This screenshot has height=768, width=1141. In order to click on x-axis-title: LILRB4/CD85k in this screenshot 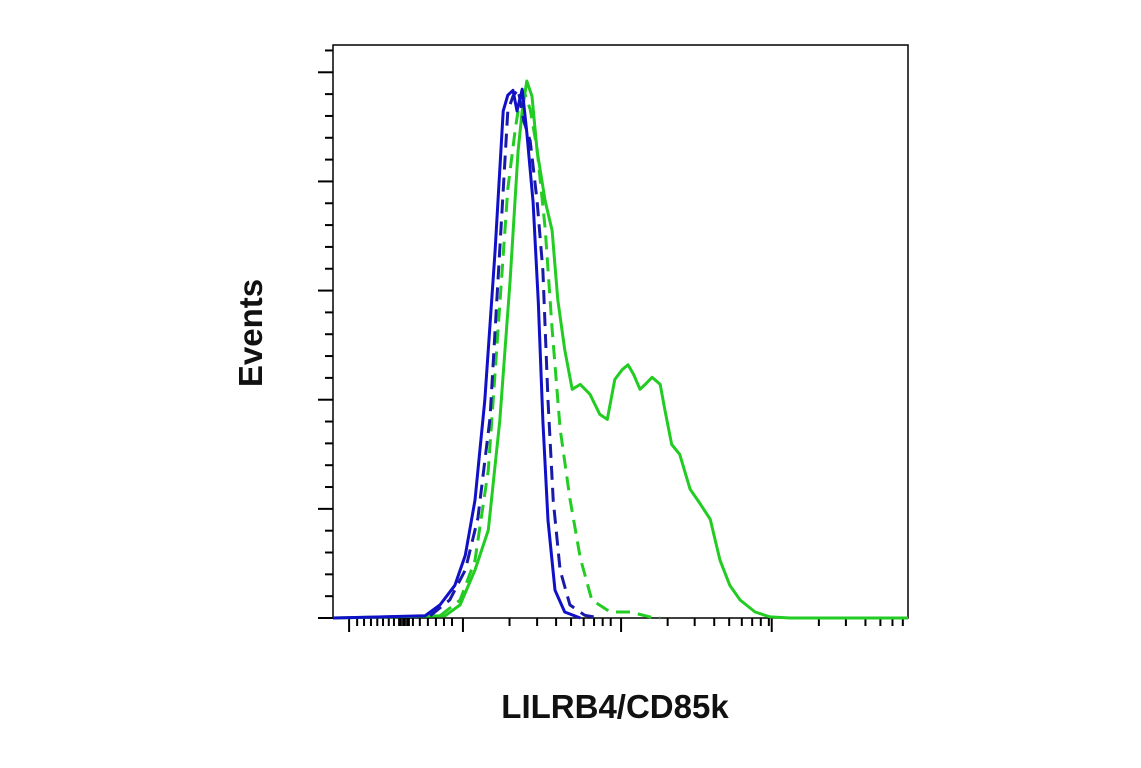, I will do `click(615, 706)`.